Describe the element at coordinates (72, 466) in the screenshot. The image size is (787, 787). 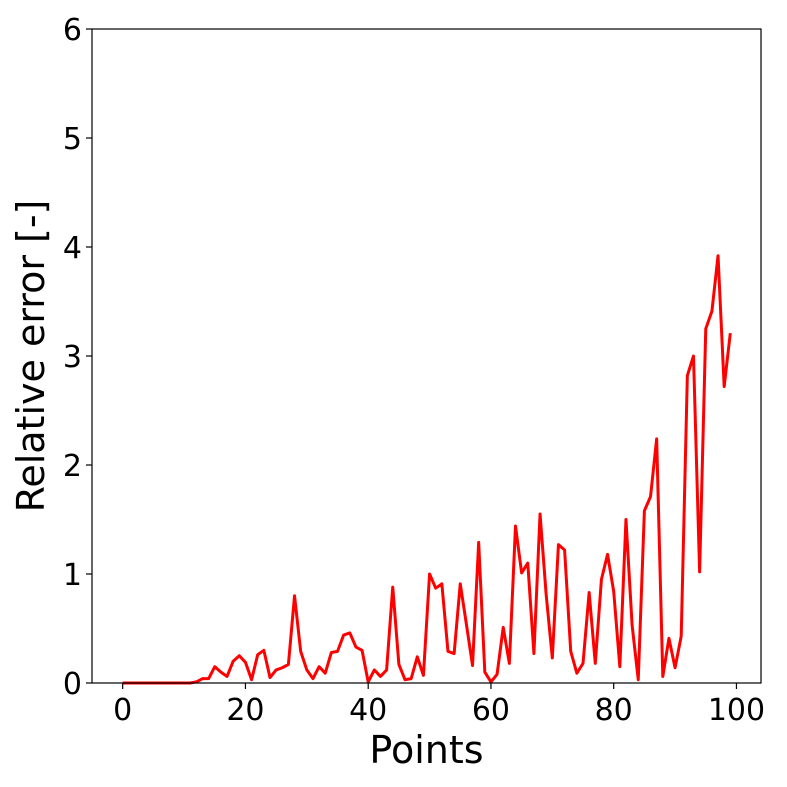
I see `y-tick-label: 2` at that location.